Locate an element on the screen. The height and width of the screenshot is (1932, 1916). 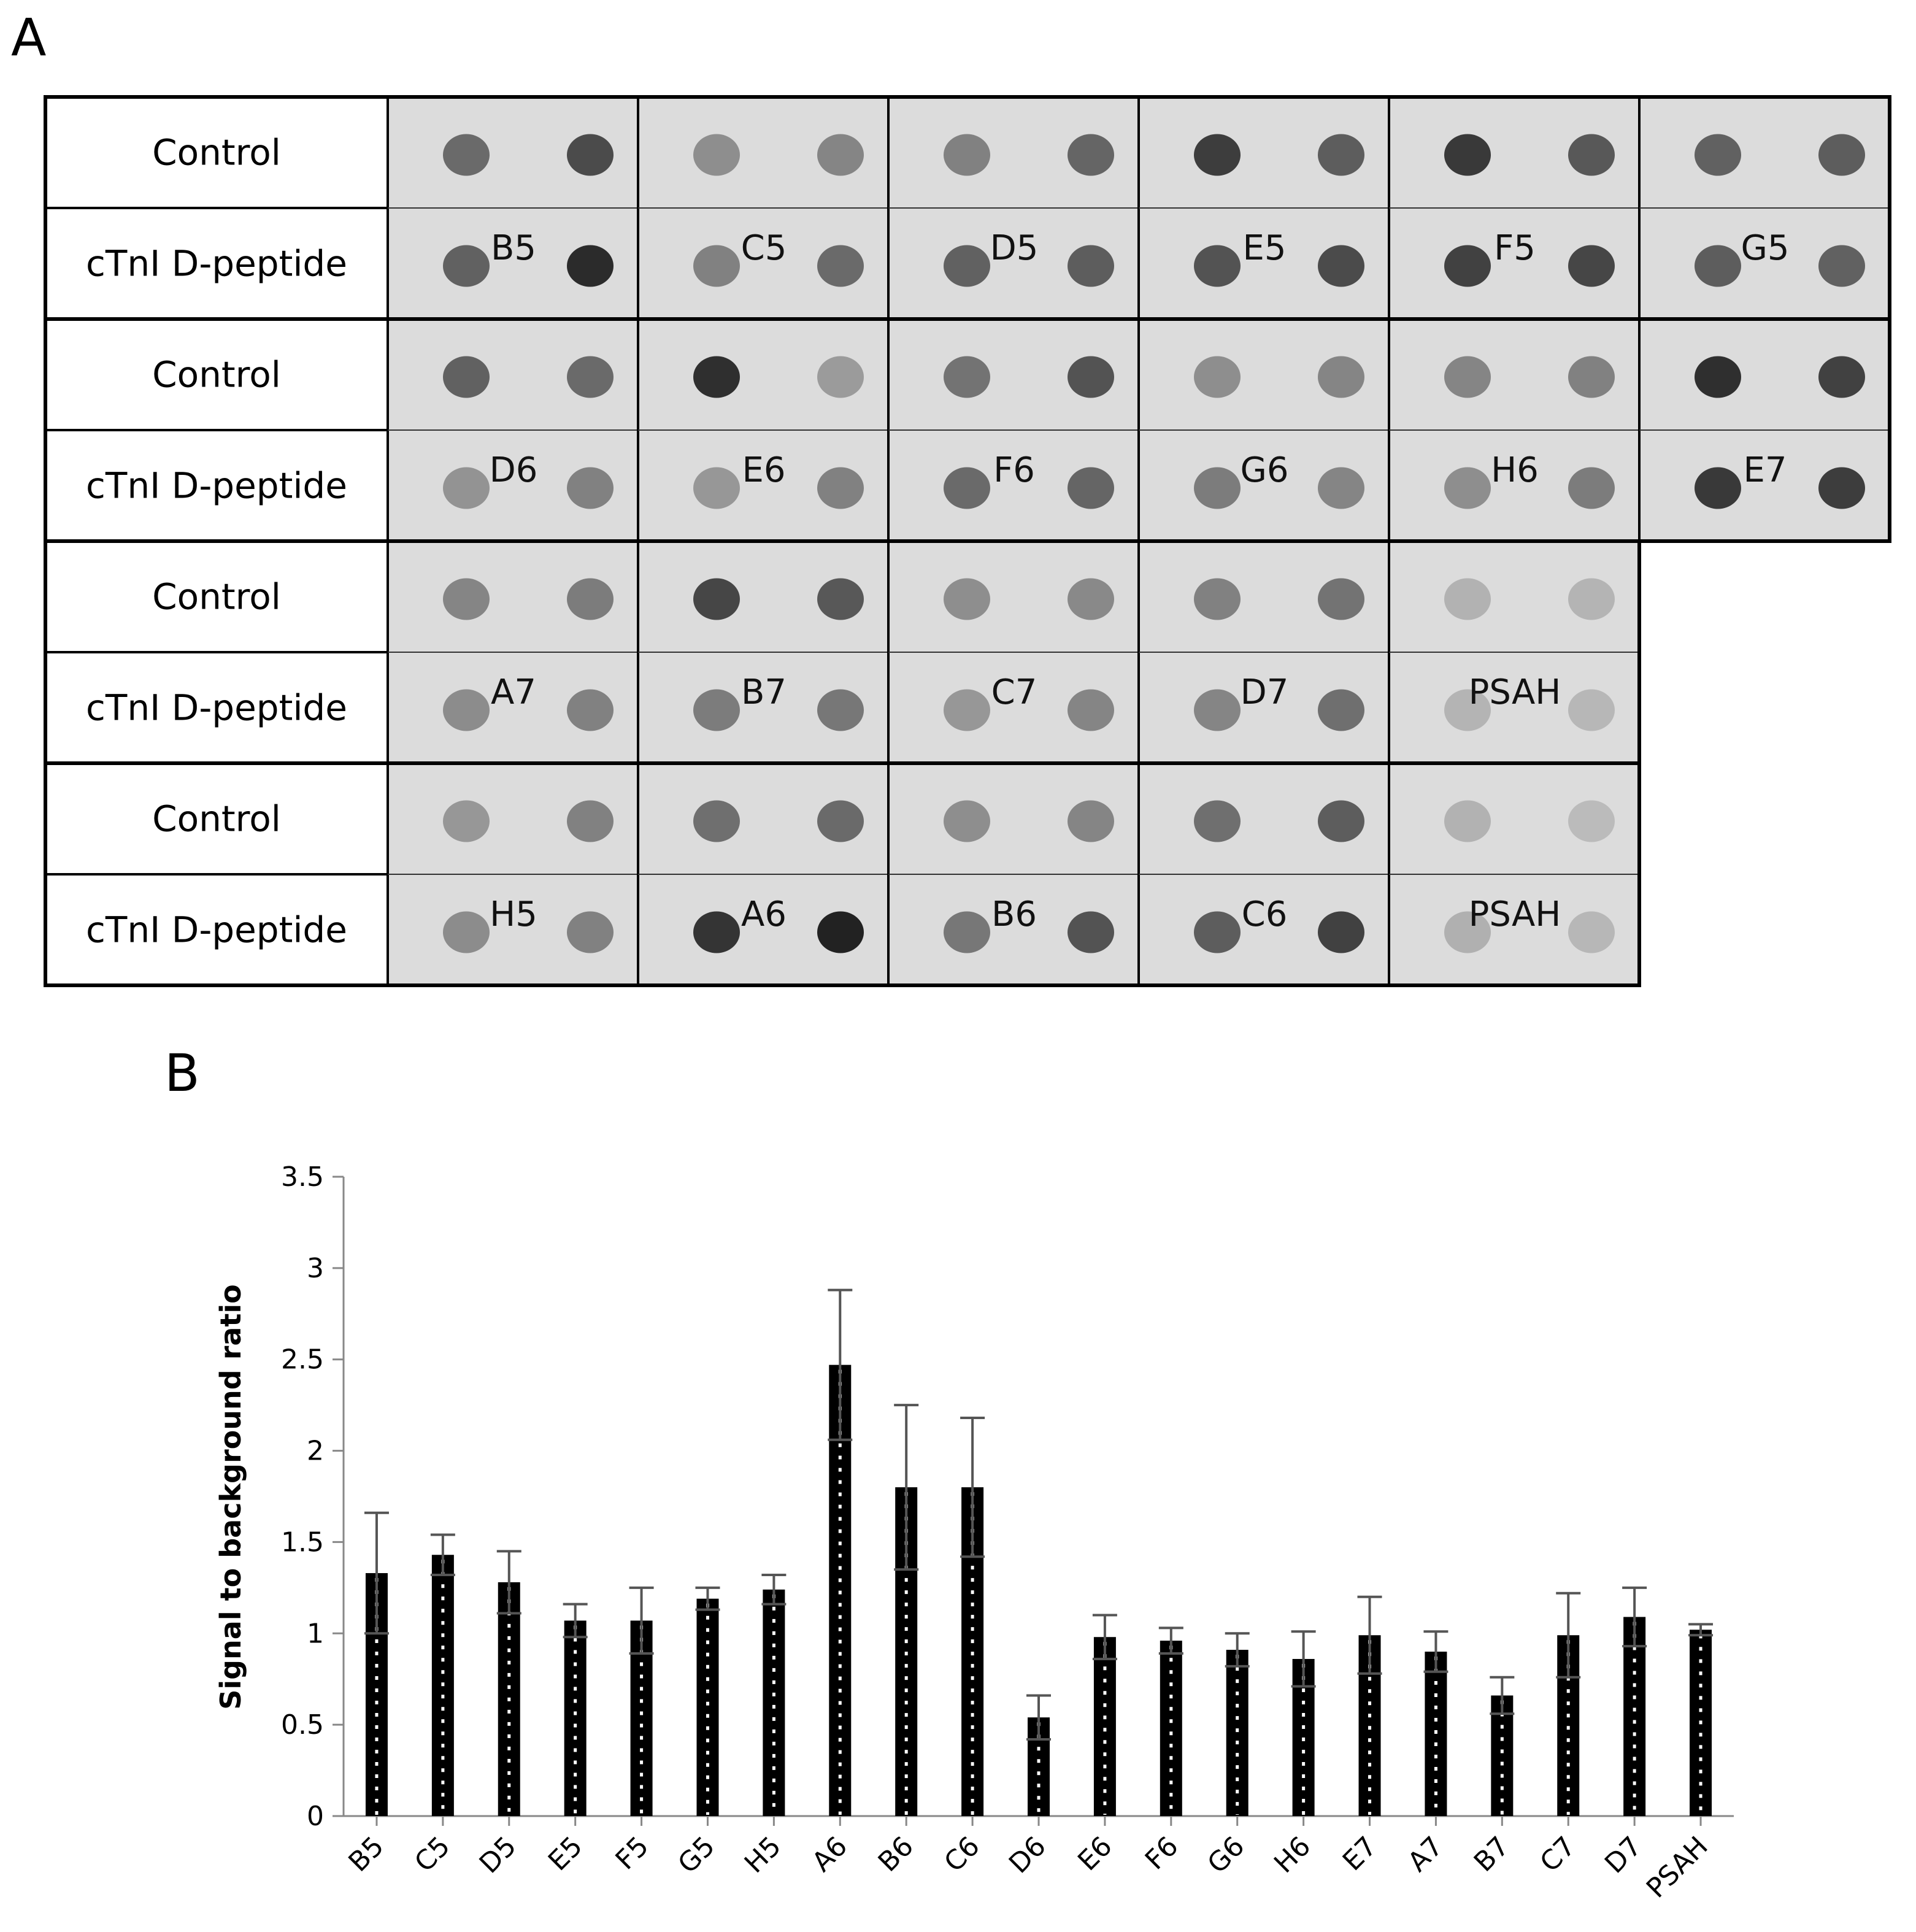
blot-label: G5 is located at coordinates (1765, 248).